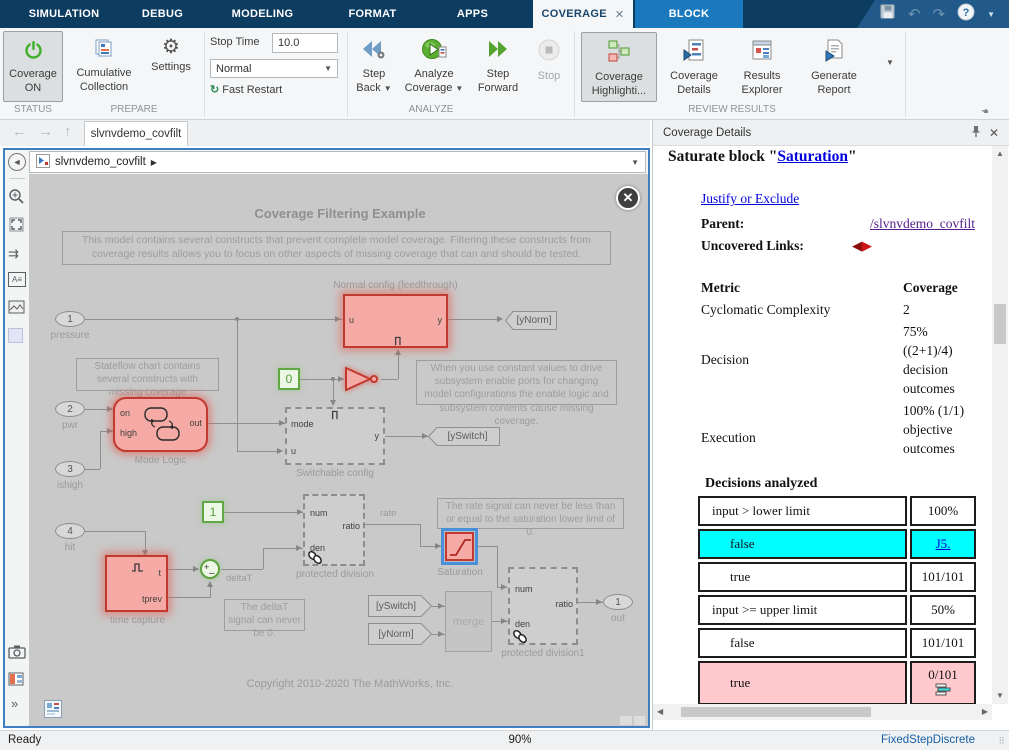  Describe the element at coordinates (583, 14) in the screenshot. I see `tab-coverage: COVERAGE ✕` at that location.